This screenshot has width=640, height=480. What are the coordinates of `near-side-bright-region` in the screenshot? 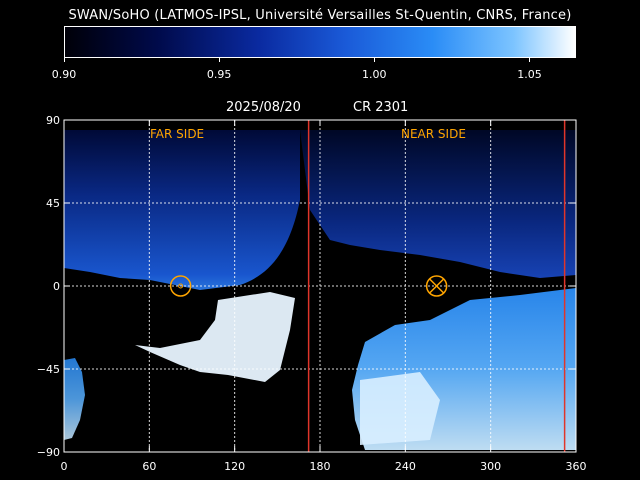 It's located at (400, 408).